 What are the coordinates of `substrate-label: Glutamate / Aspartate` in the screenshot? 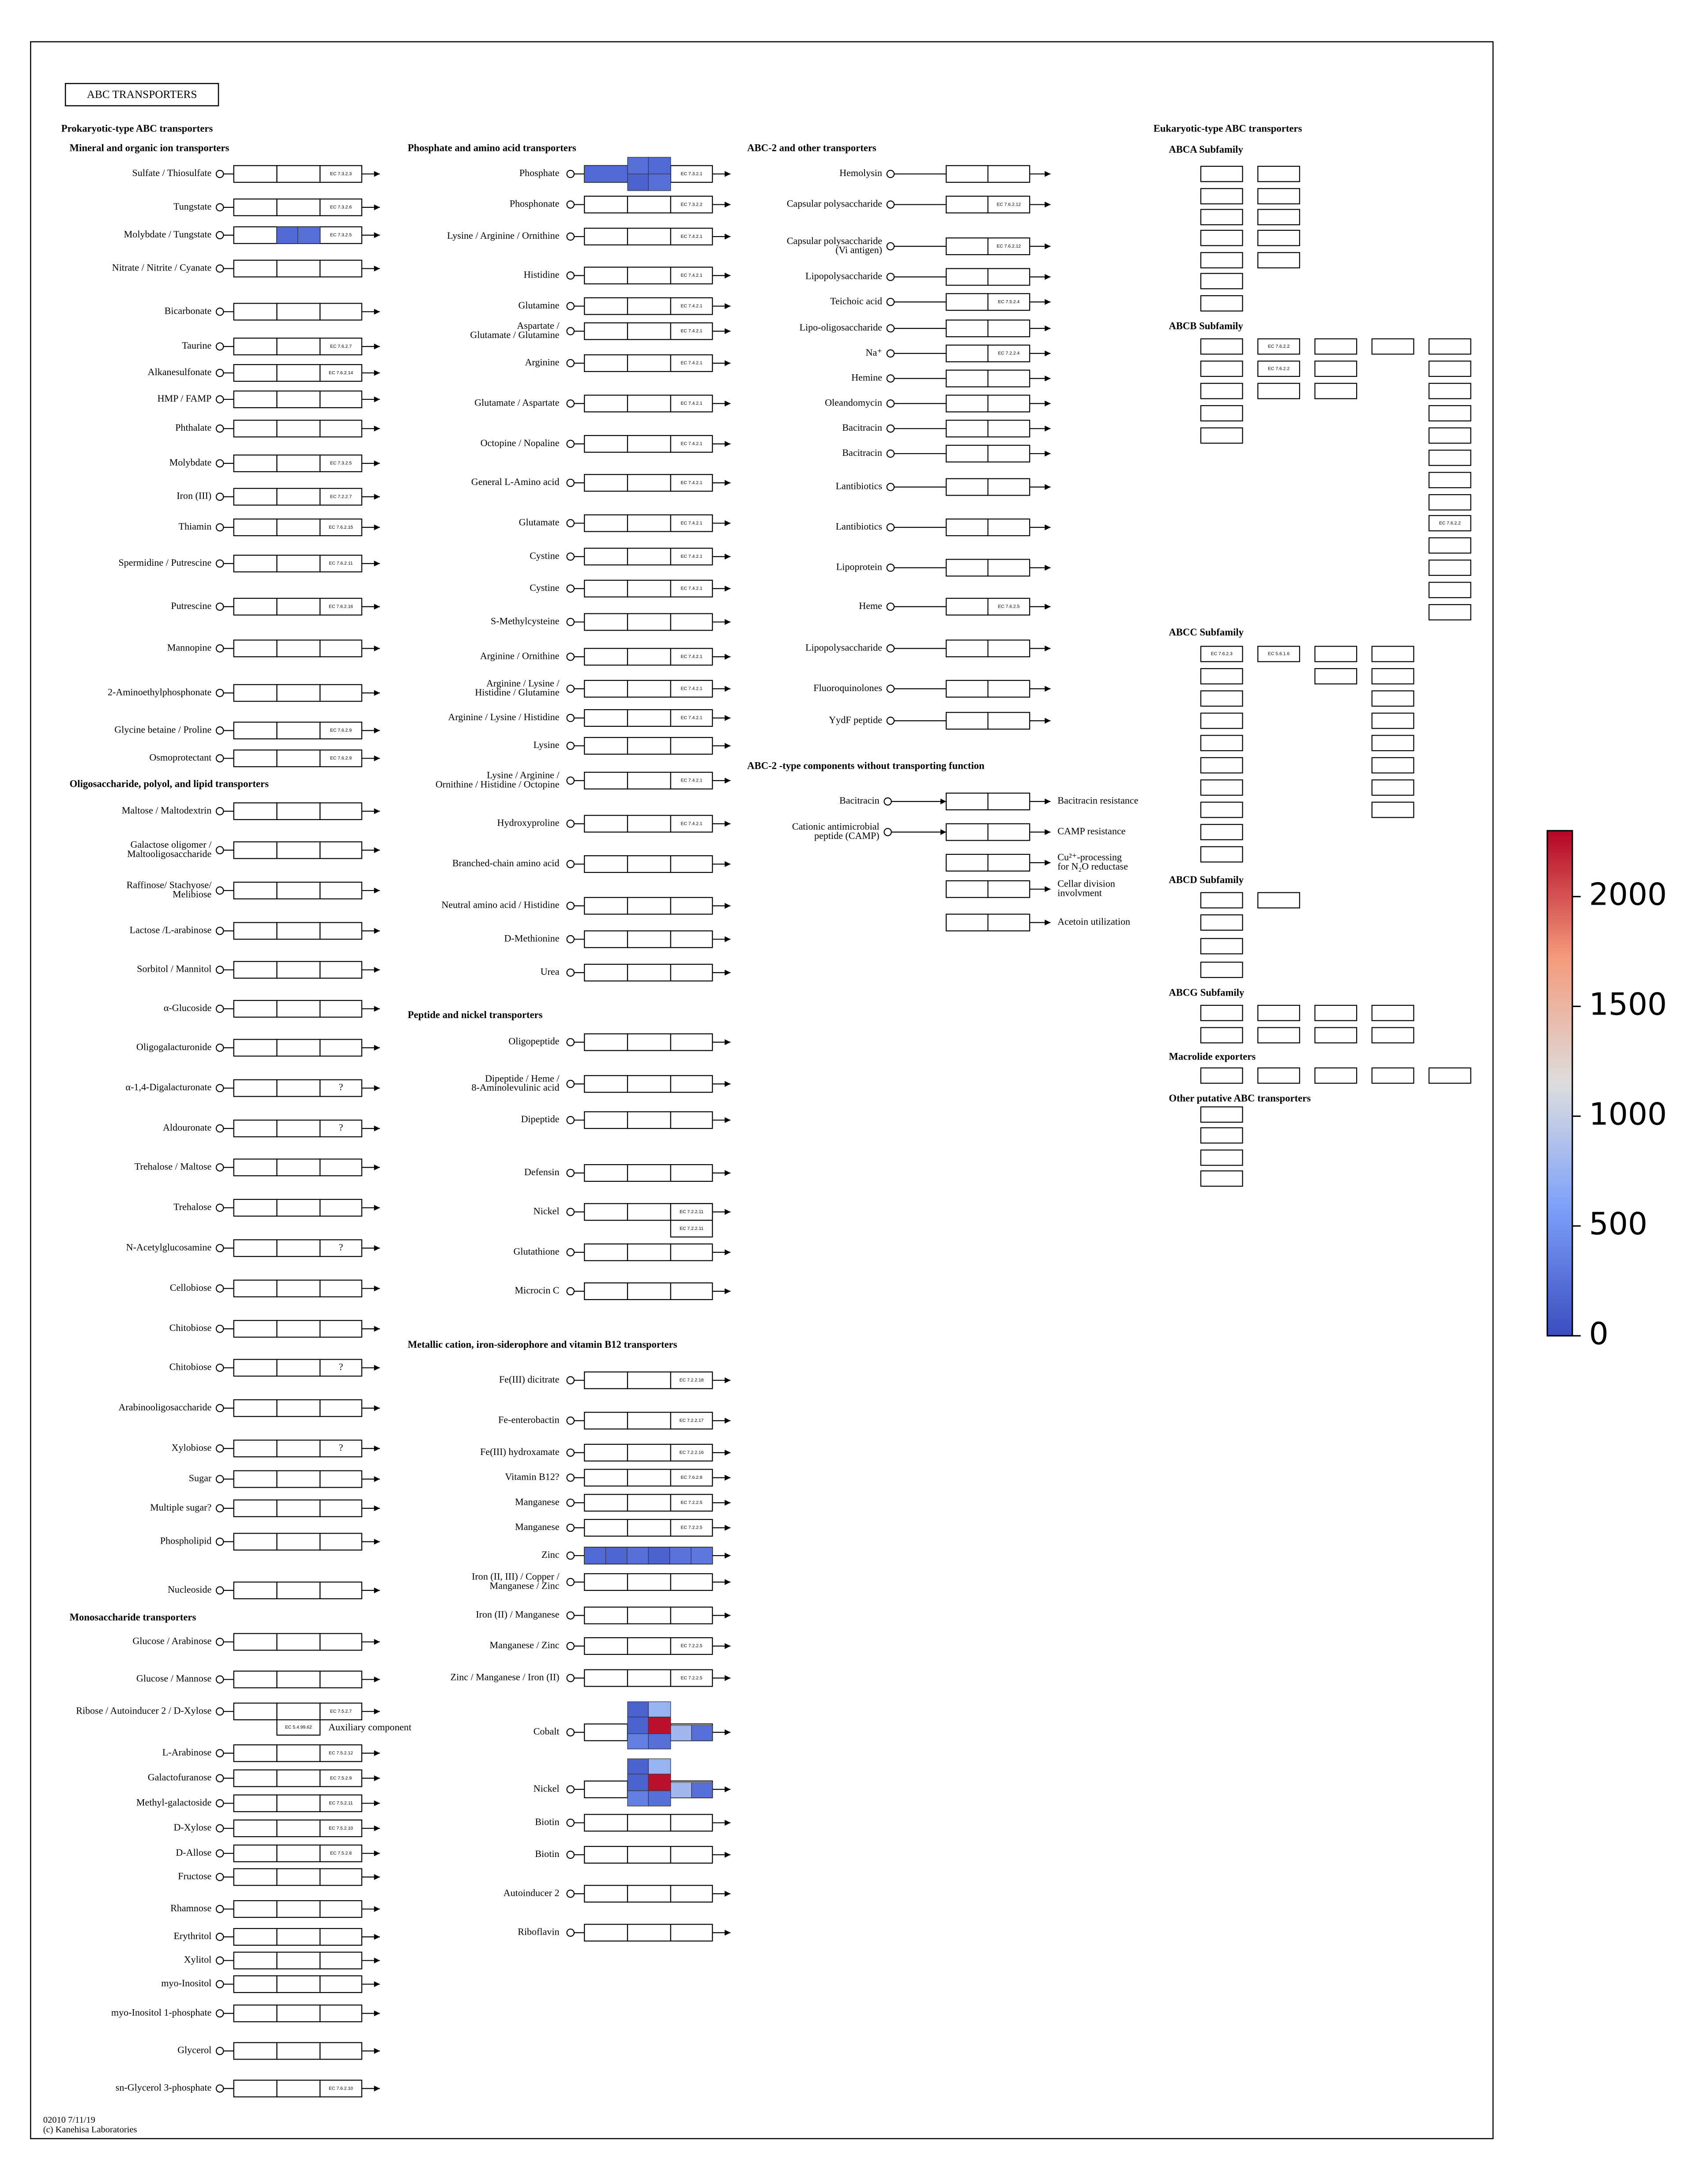 It's located at (517, 402).